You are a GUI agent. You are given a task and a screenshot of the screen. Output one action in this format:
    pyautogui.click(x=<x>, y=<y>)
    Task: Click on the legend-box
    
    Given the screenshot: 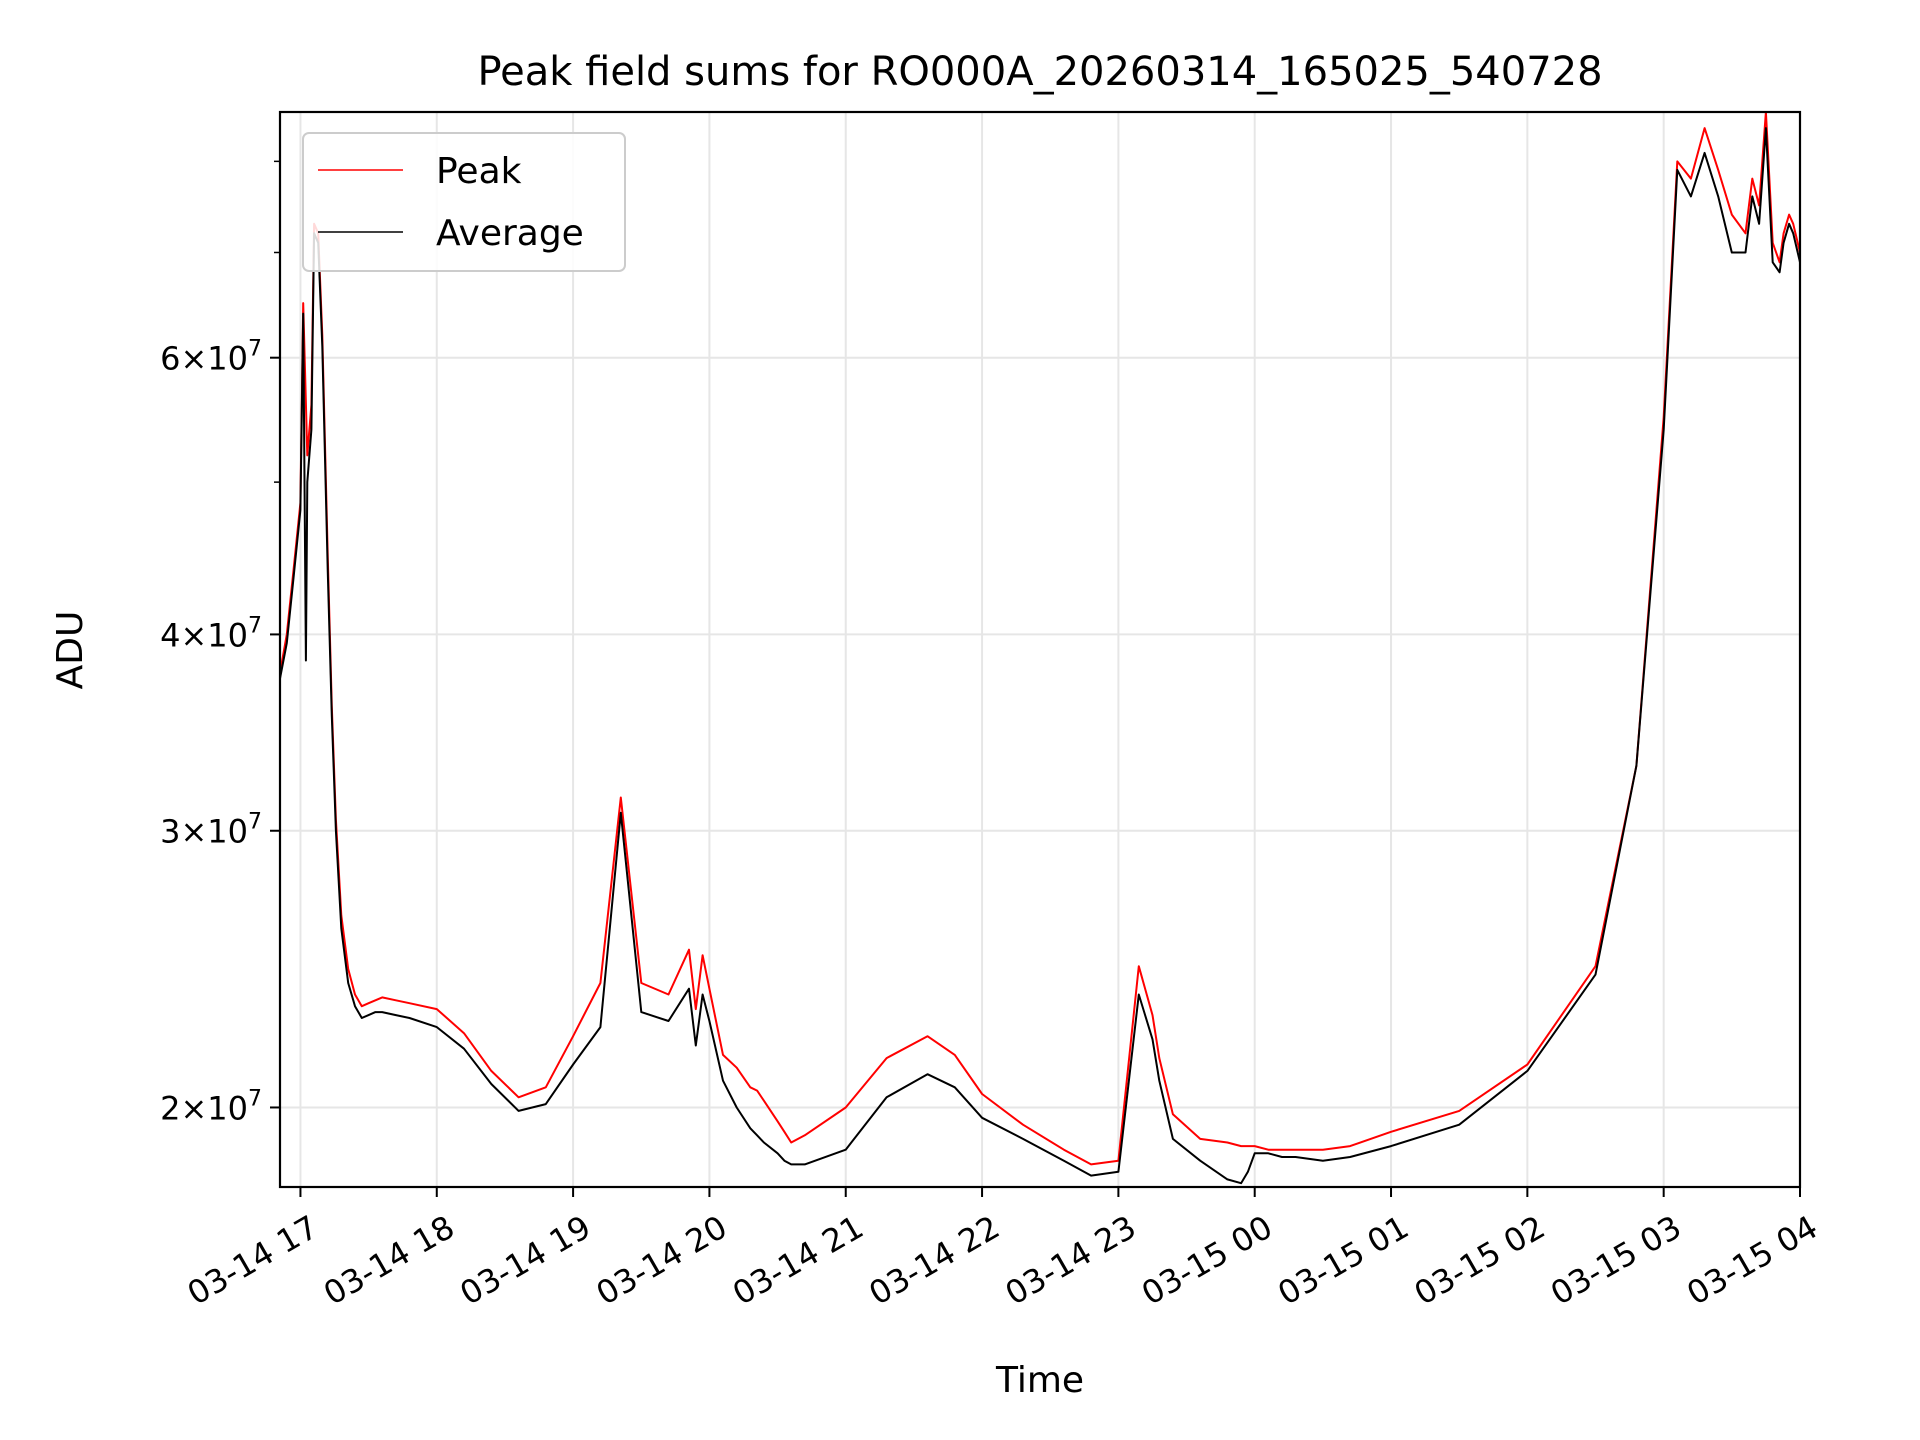 What is the action you would take?
    pyautogui.click(x=464, y=202)
    